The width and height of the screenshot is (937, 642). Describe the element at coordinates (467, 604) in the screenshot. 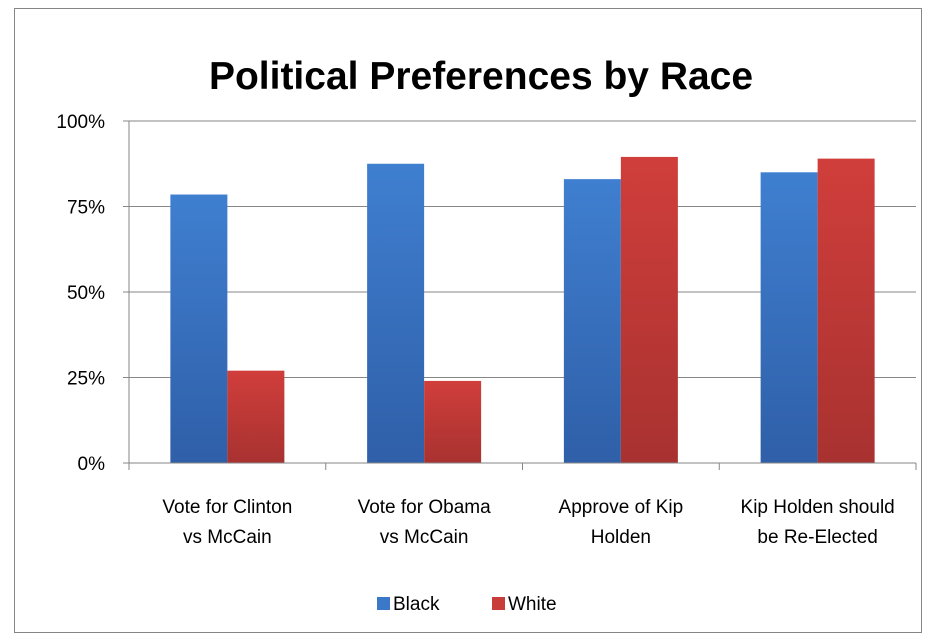

I see `legend: Black White` at that location.